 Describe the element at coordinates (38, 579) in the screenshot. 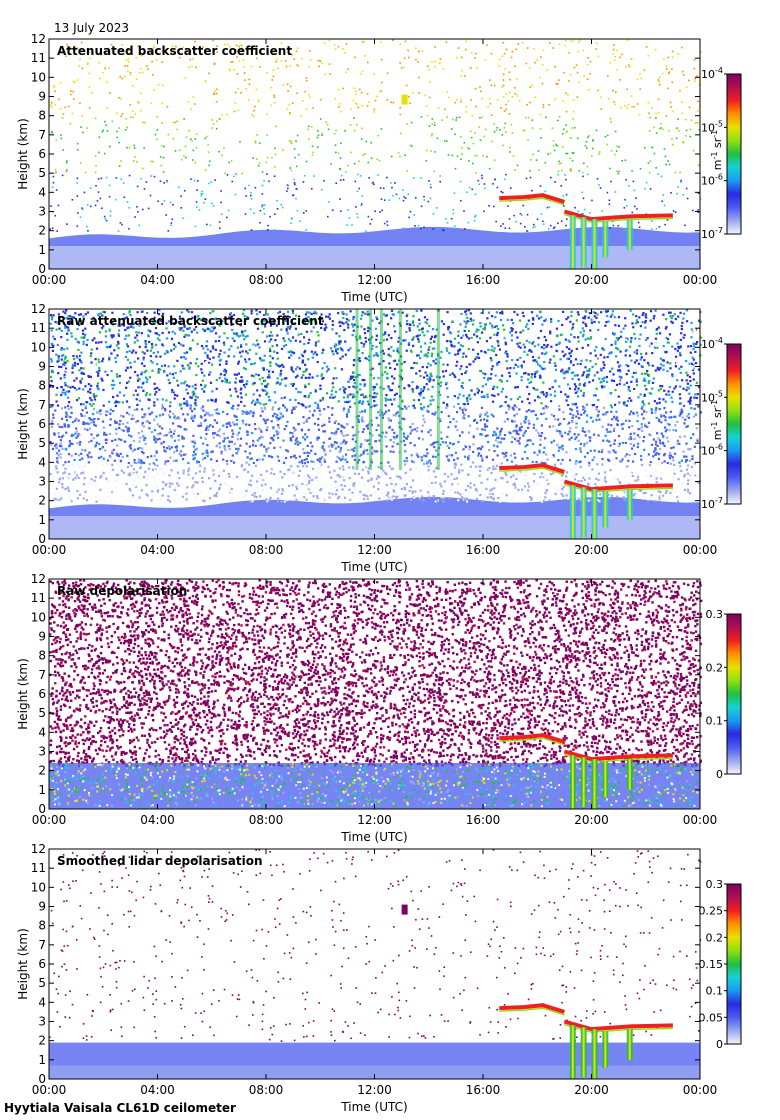

I see `y-tick-label: 12` at that location.